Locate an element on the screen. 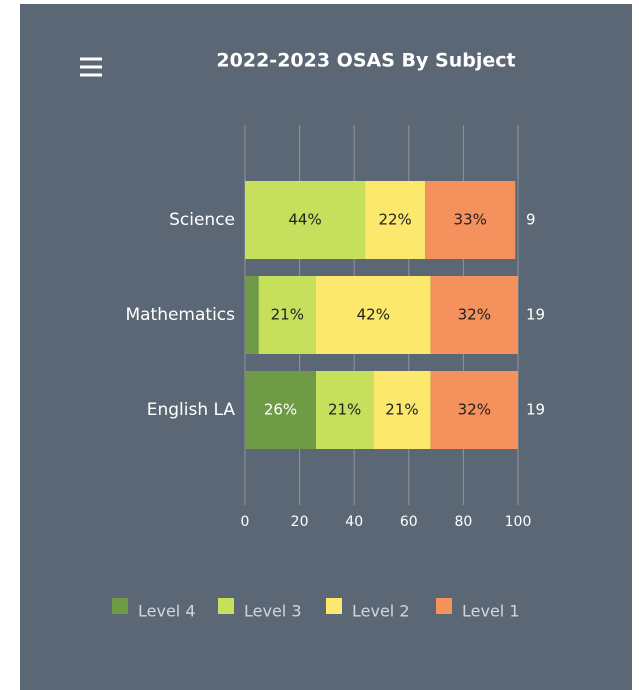  data-label: 33% is located at coordinates (470, 220).